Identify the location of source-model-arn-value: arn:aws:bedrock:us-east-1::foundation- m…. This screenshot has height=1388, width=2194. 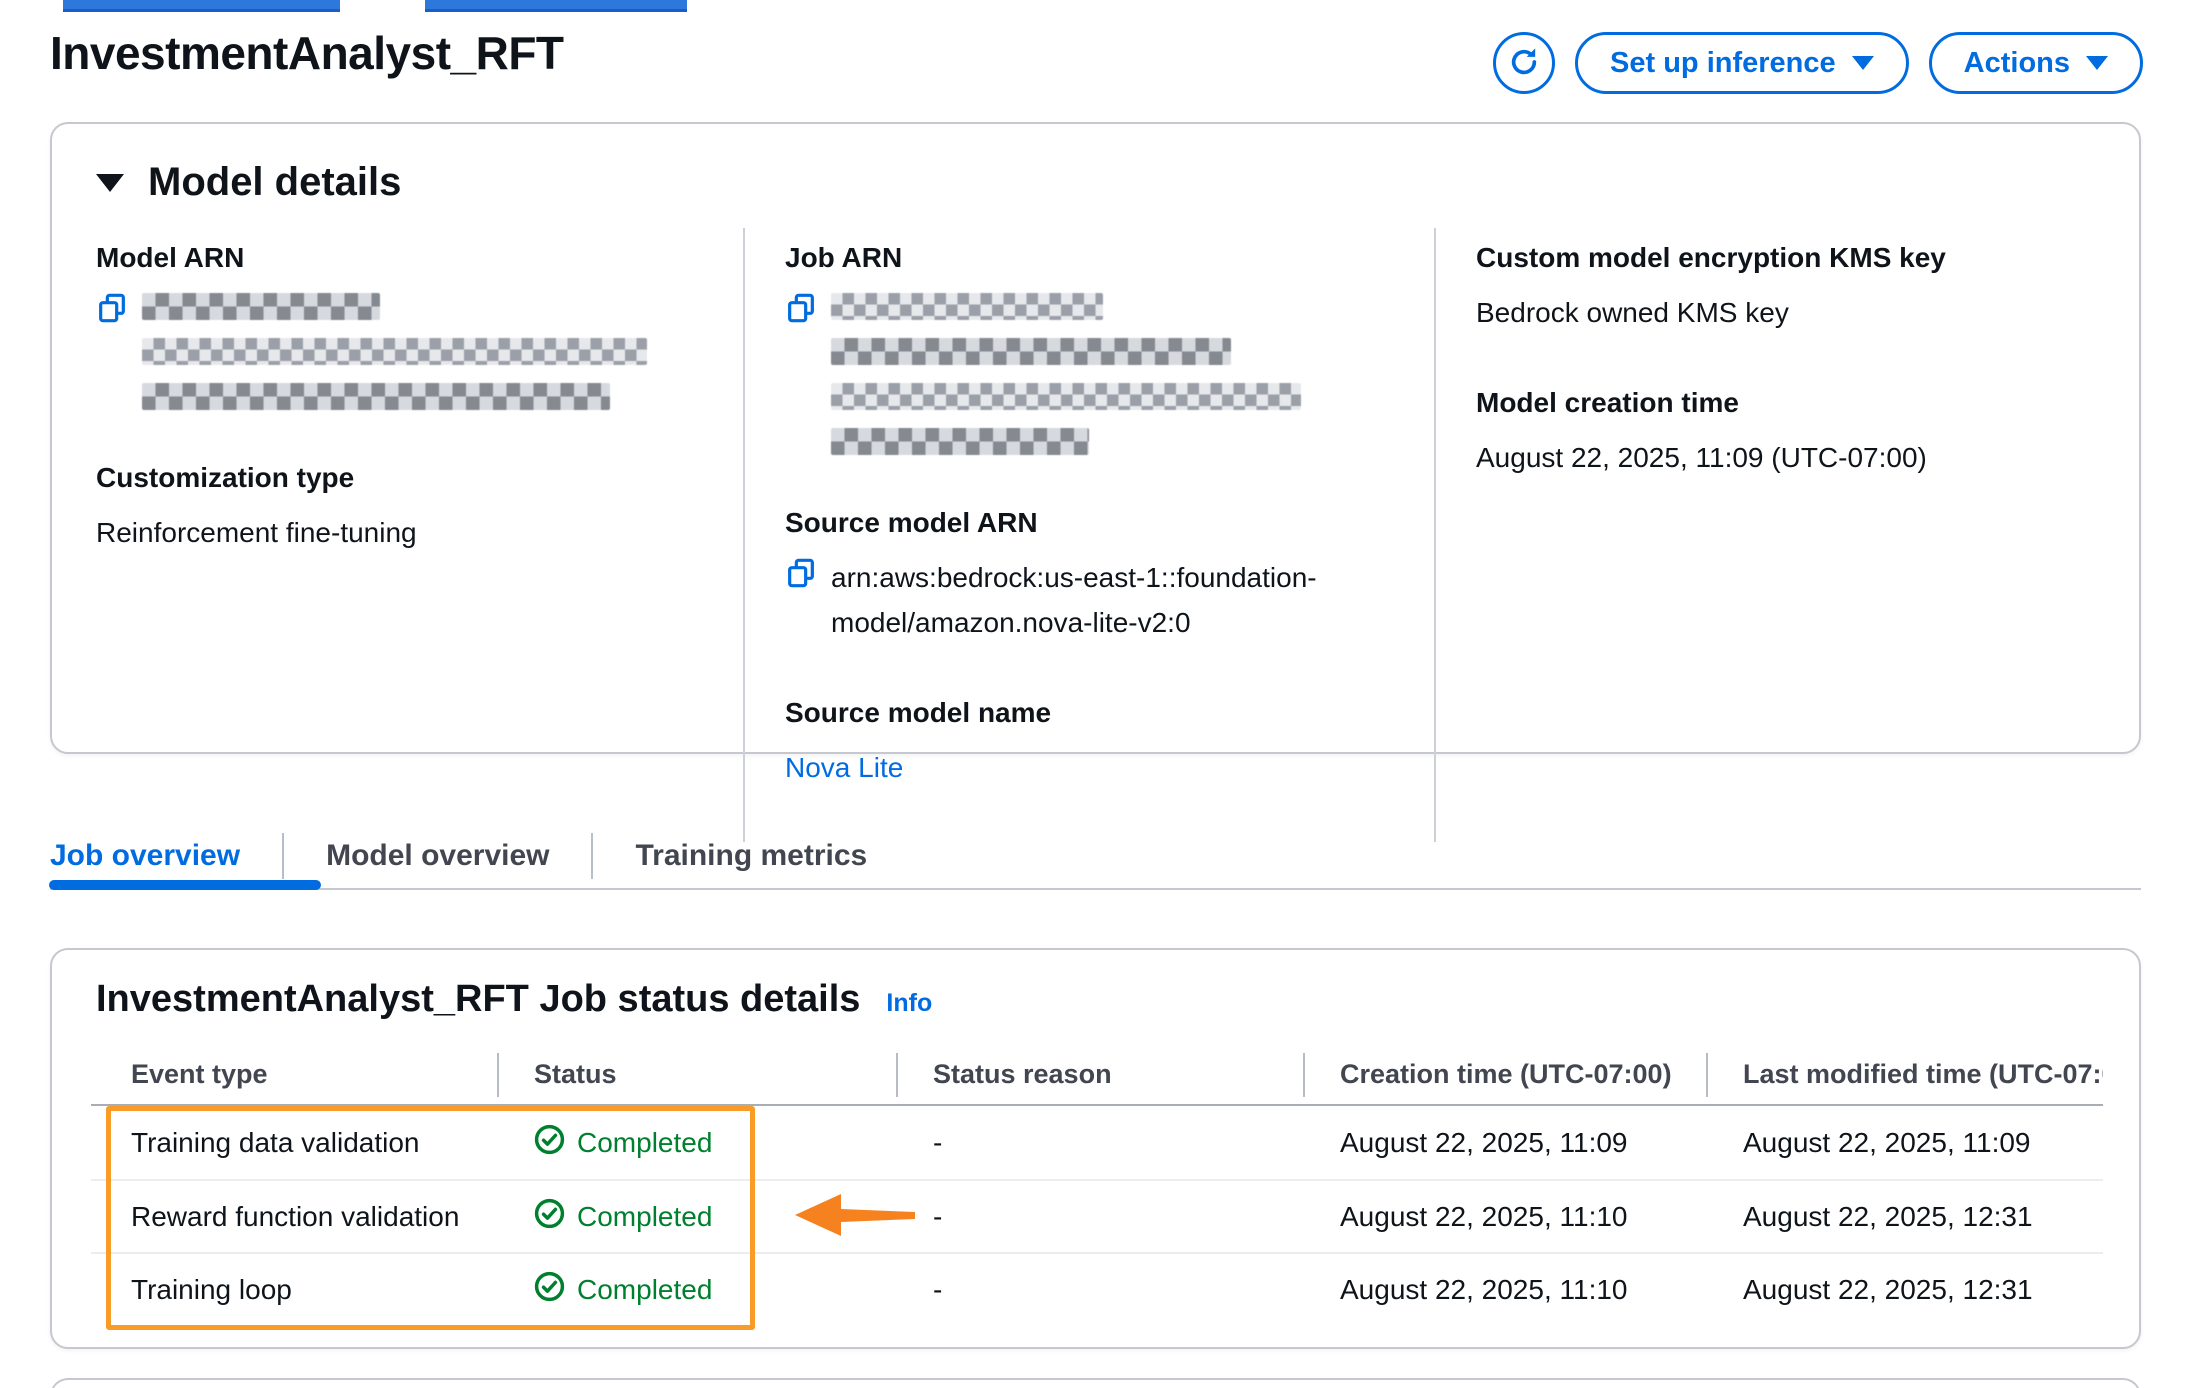
(1074, 600).